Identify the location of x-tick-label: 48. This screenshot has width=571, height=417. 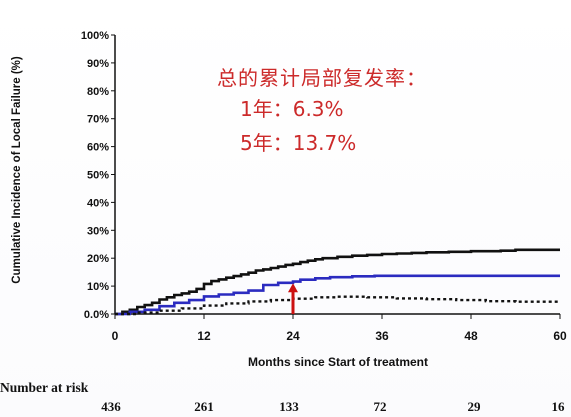
(471, 336).